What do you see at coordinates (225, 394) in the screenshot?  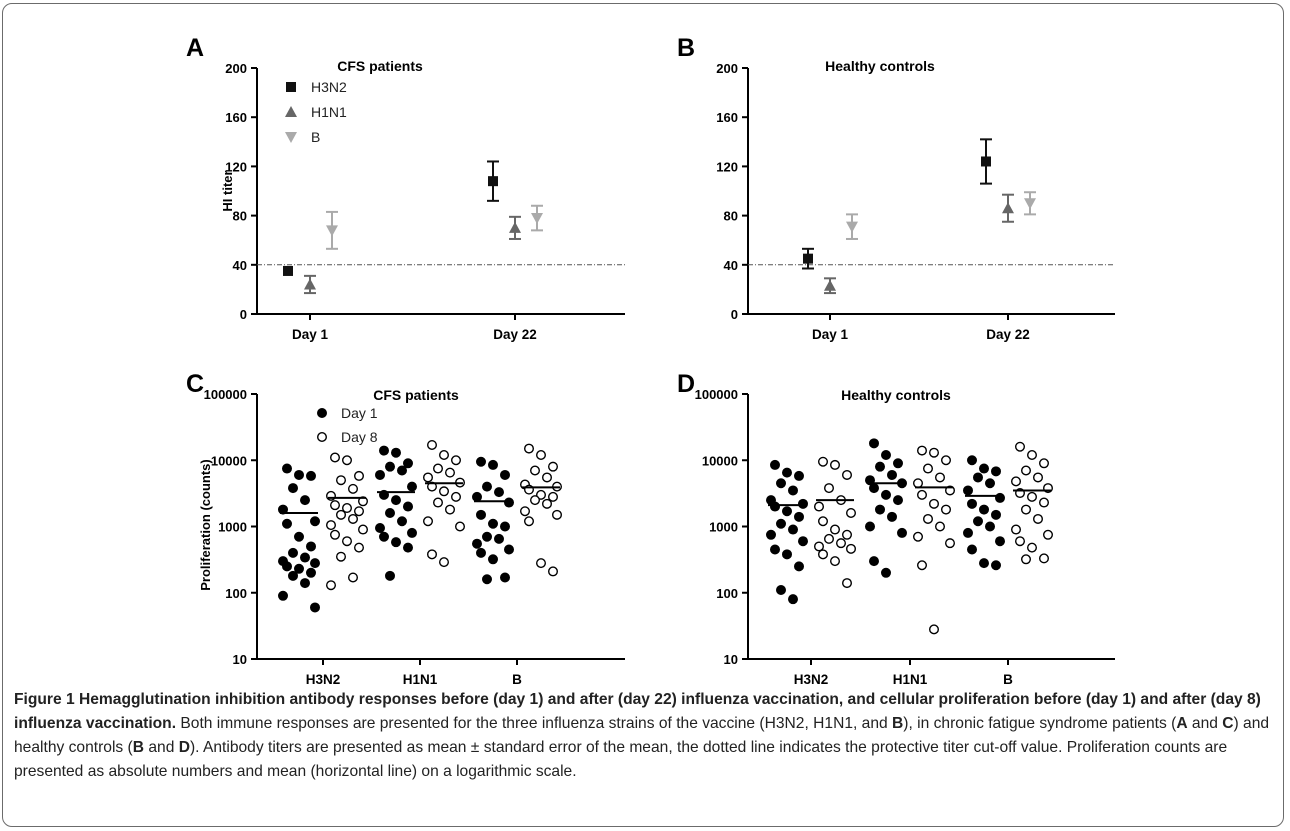 I see `y-tick-label: 100000` at bounding box center [225, 394].